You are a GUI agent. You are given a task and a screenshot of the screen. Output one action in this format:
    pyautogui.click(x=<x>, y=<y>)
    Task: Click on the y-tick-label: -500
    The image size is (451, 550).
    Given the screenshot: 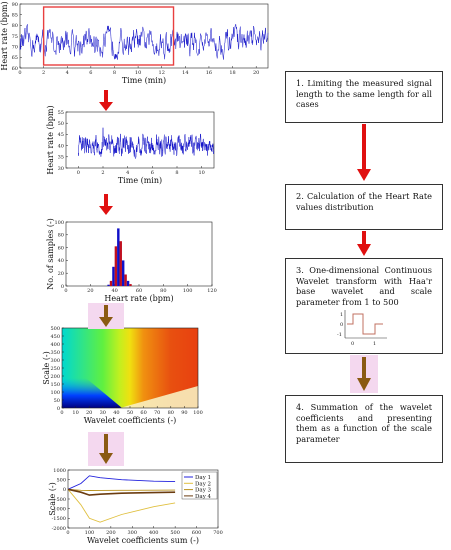 What is the action you would take?
    pyautogui.click(x=60, y=500)
    